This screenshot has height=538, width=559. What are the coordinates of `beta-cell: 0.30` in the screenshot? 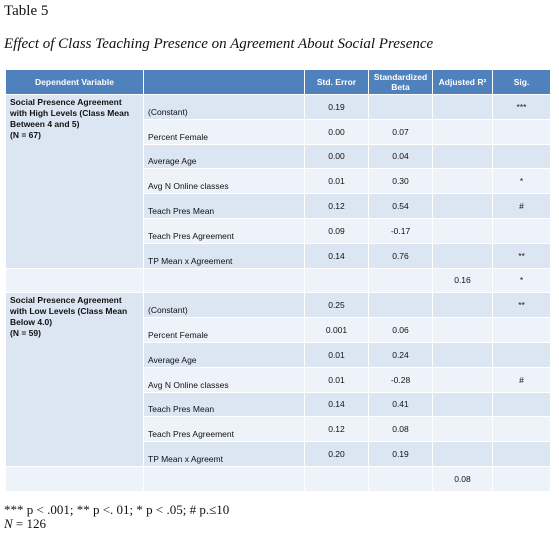 It's located at (400, 181).